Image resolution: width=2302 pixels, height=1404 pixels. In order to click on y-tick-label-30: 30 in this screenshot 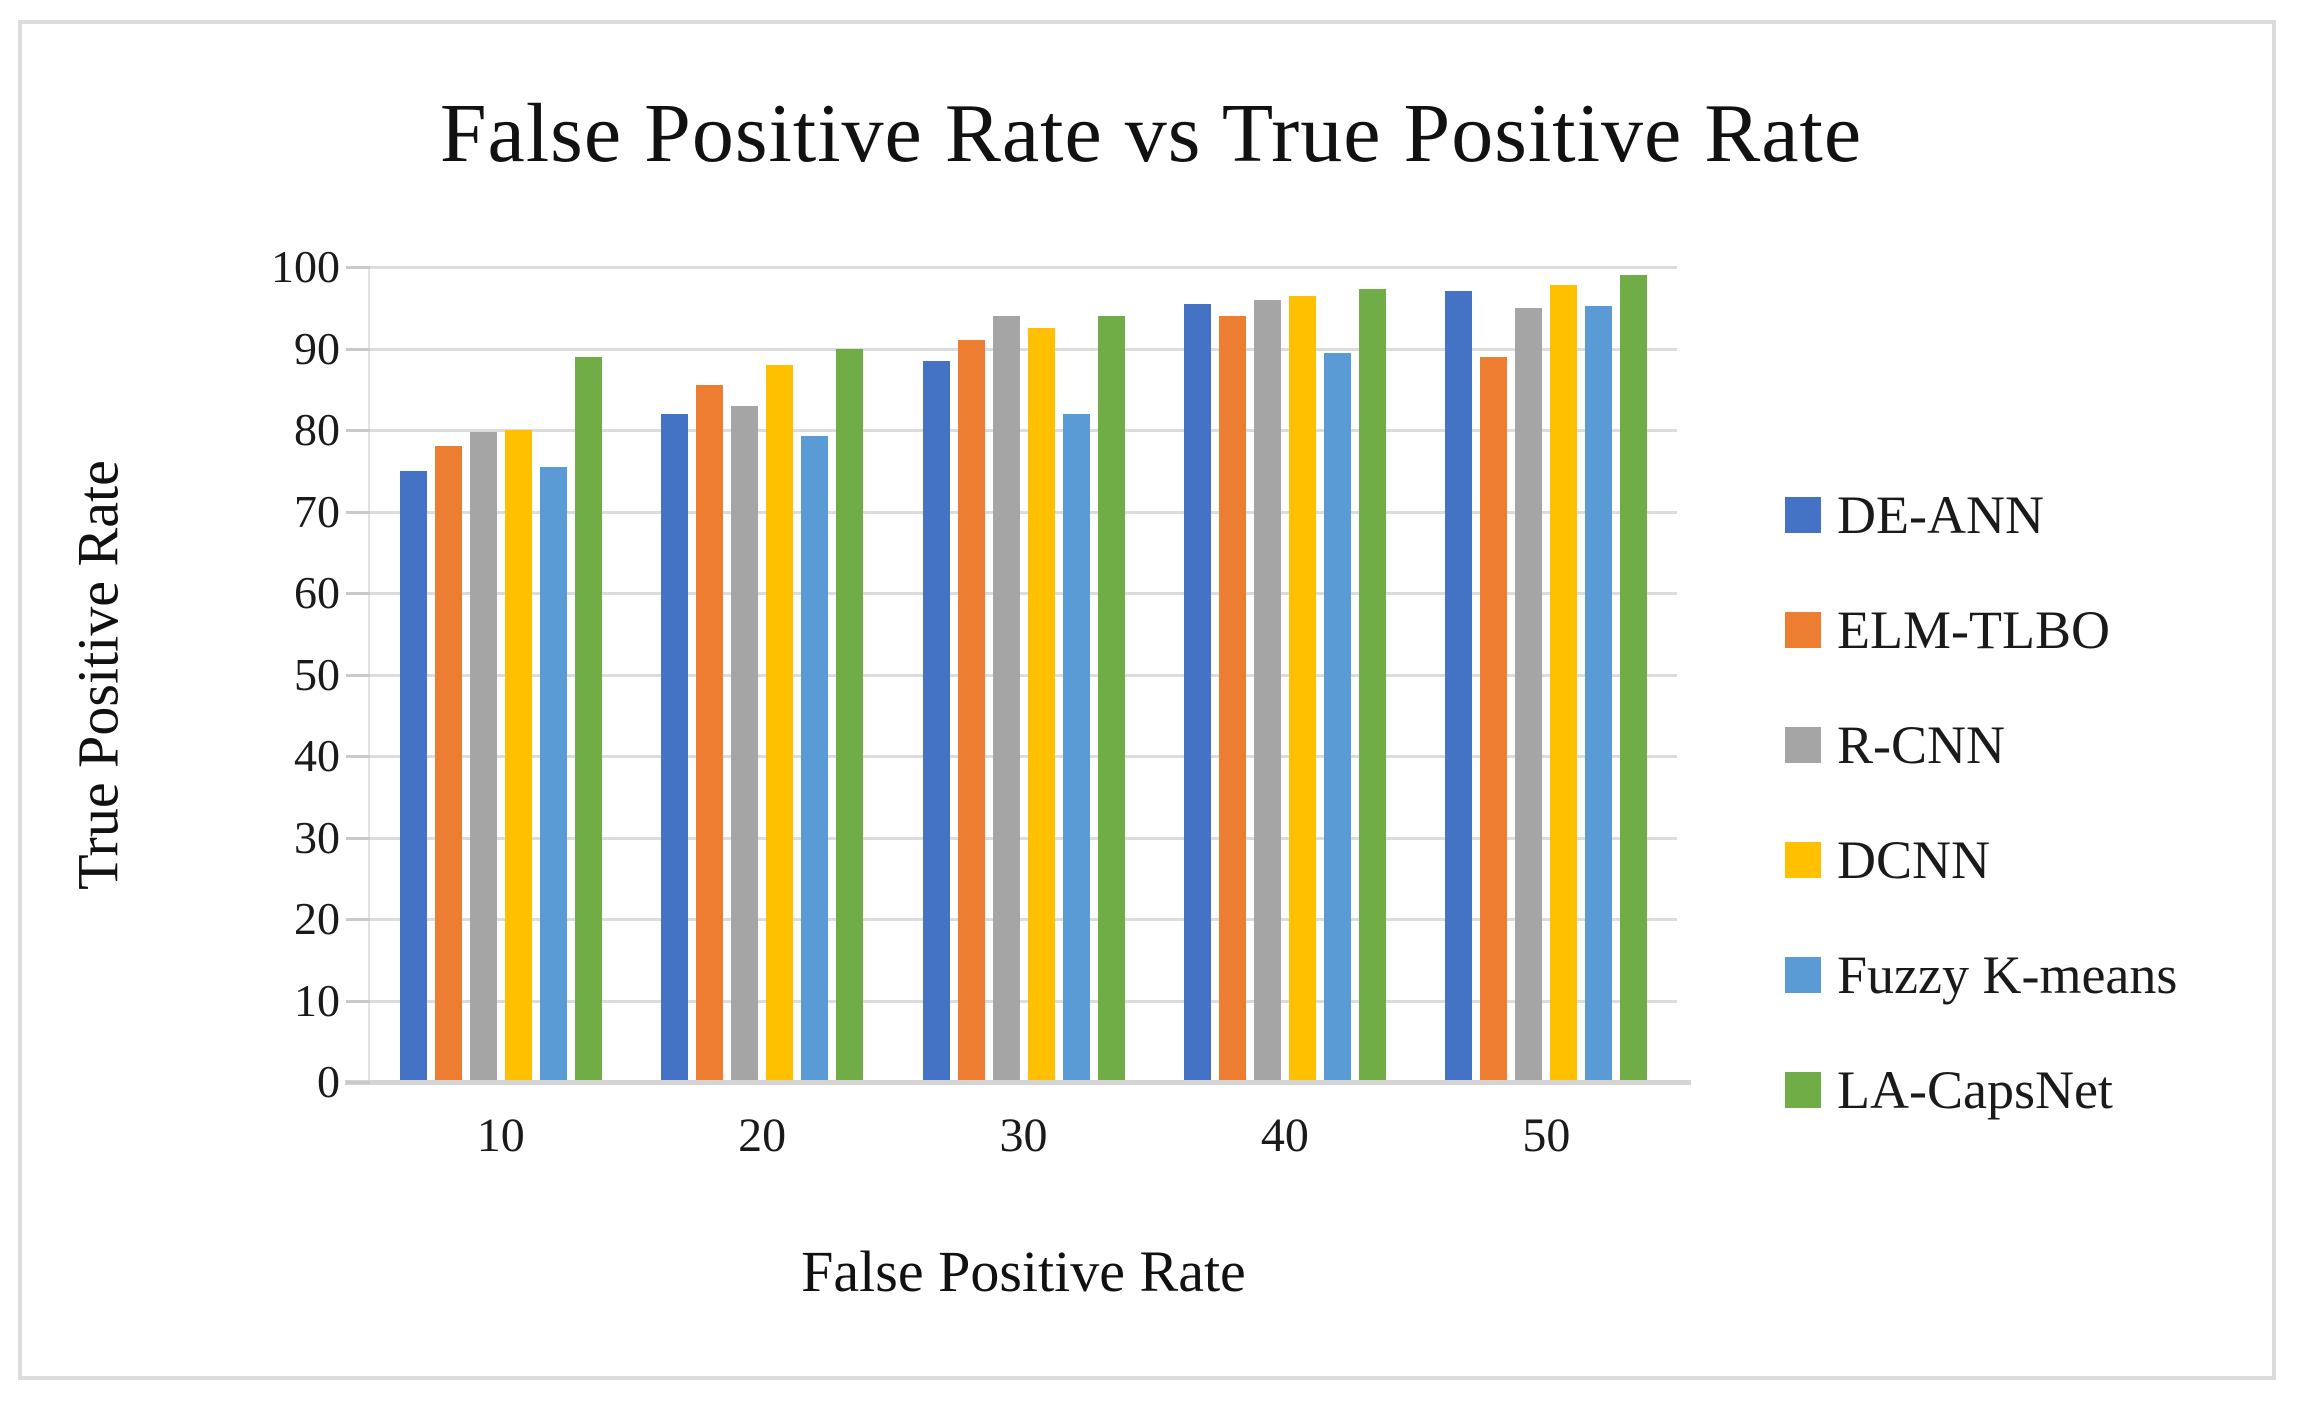, I will do `click(317, 837)`.